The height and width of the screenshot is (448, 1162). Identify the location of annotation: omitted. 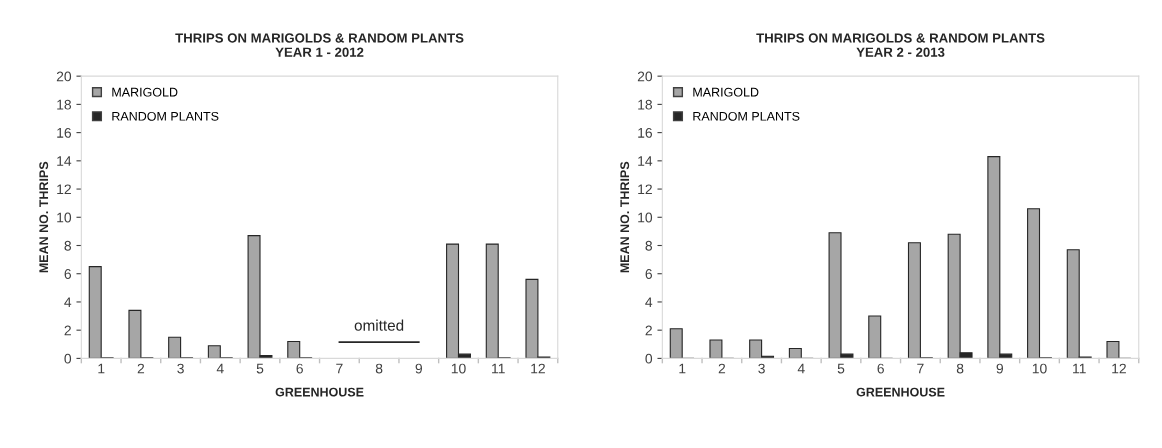
(379, 325).